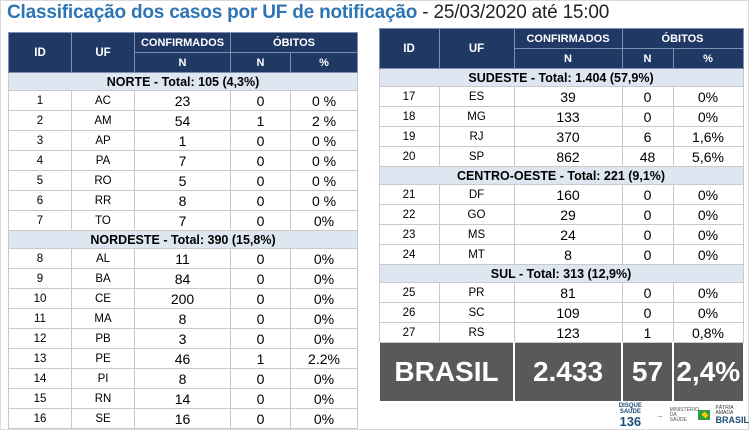  I want to click on region-label: NORTE - Total: 105 (4,3%), so click(183, 81).